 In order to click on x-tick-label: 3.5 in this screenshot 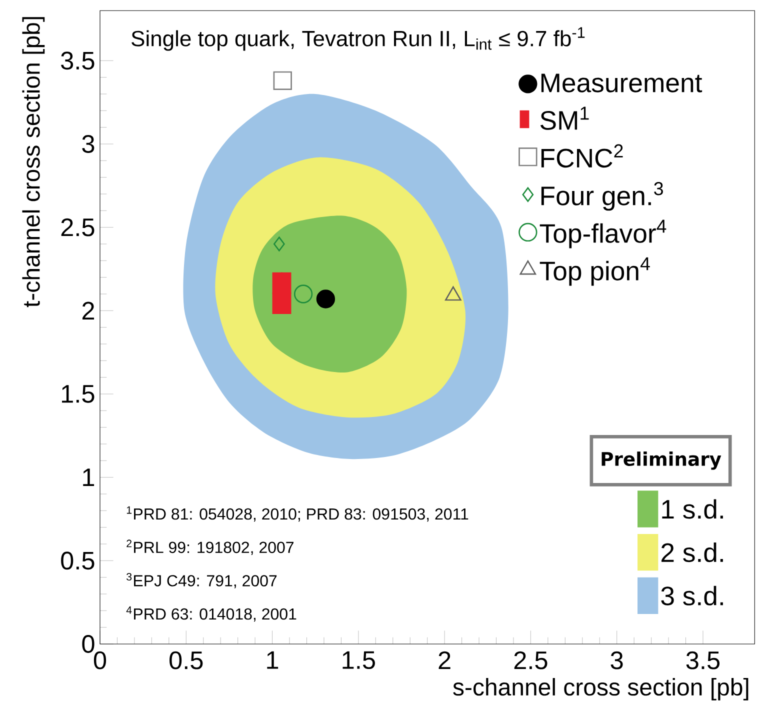, I will do `click(703, 660)`.